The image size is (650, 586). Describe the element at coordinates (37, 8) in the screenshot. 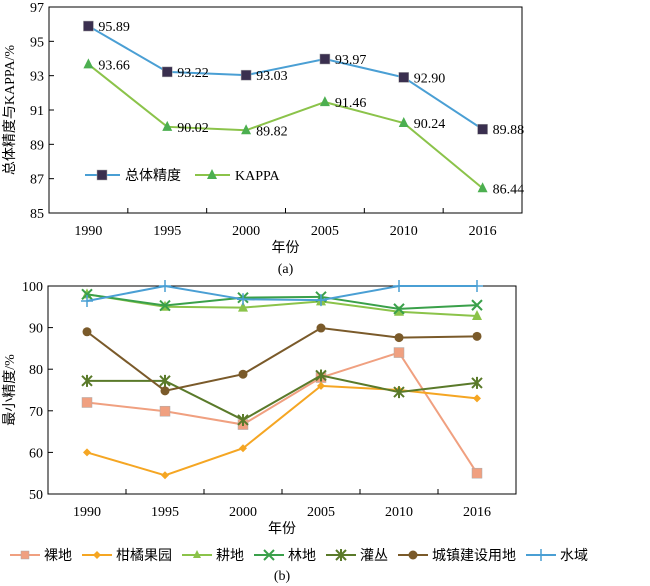

I see `chart-a-ytick-label: 97` at that location.